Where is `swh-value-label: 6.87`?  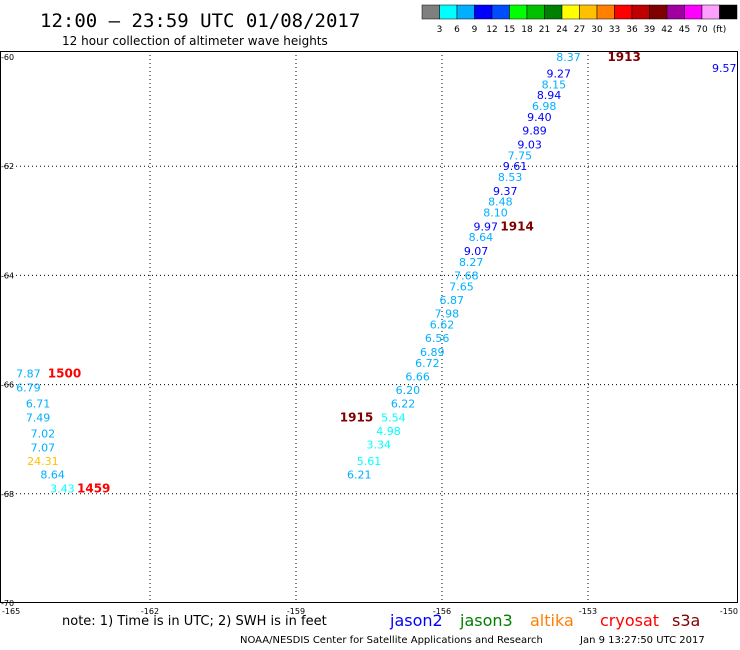
swh-value-label: 6.87 is located at coordinates (451, 300).